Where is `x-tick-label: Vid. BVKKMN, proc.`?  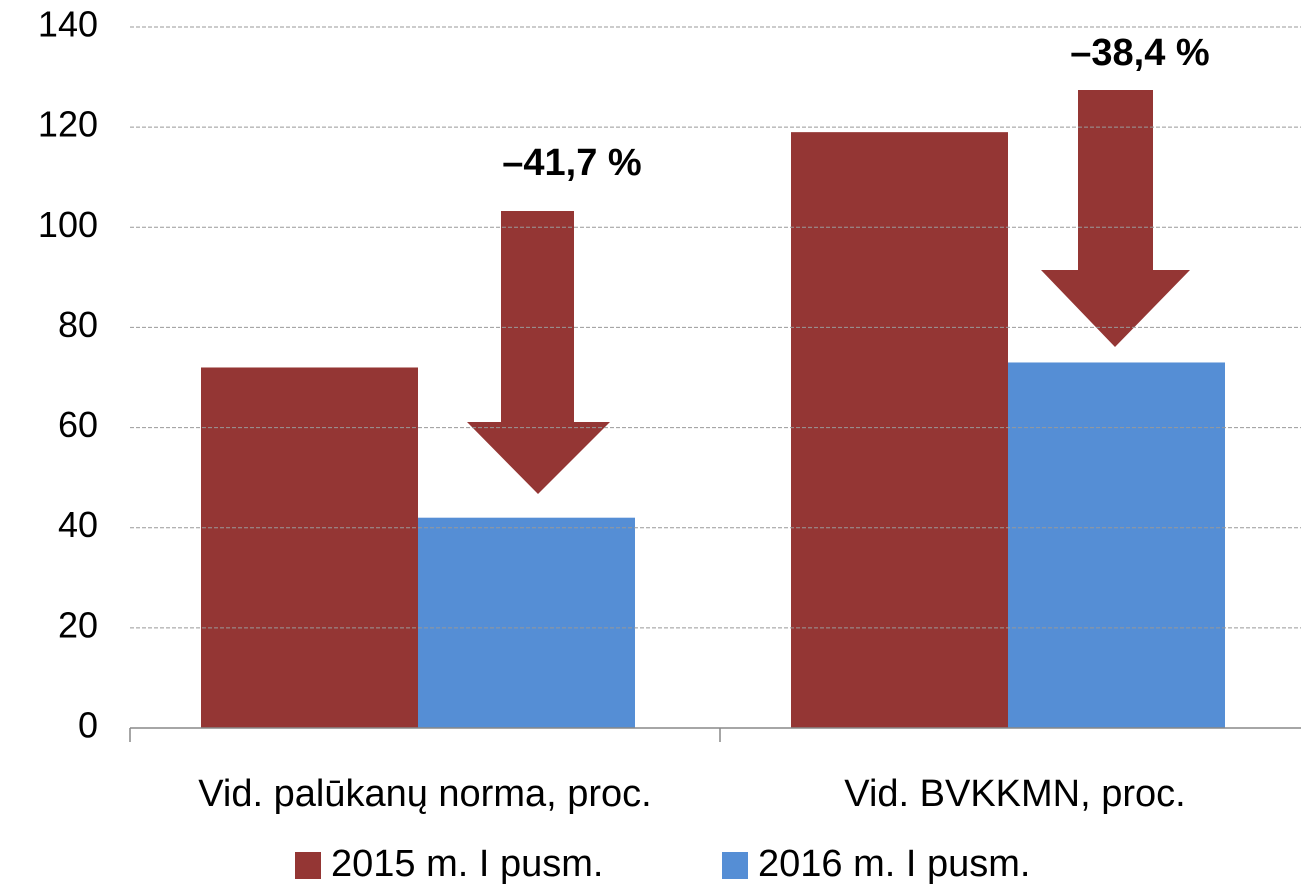
x-tick-label: Vid. BVKKMN, proc. is located at coordinates (1014, 794).